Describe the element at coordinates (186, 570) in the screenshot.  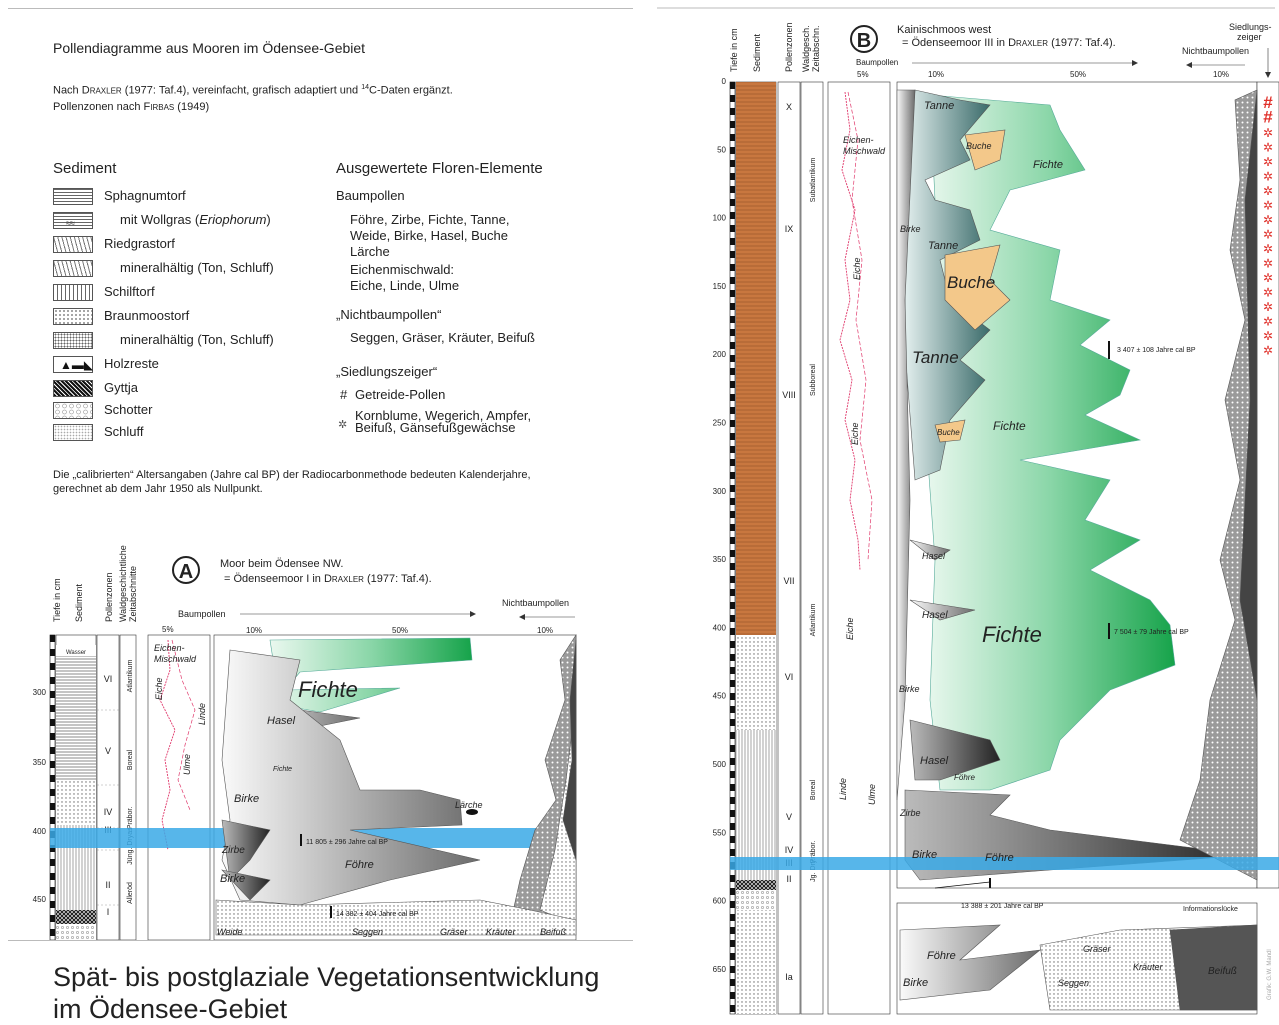
I see `badge-a` at that location.